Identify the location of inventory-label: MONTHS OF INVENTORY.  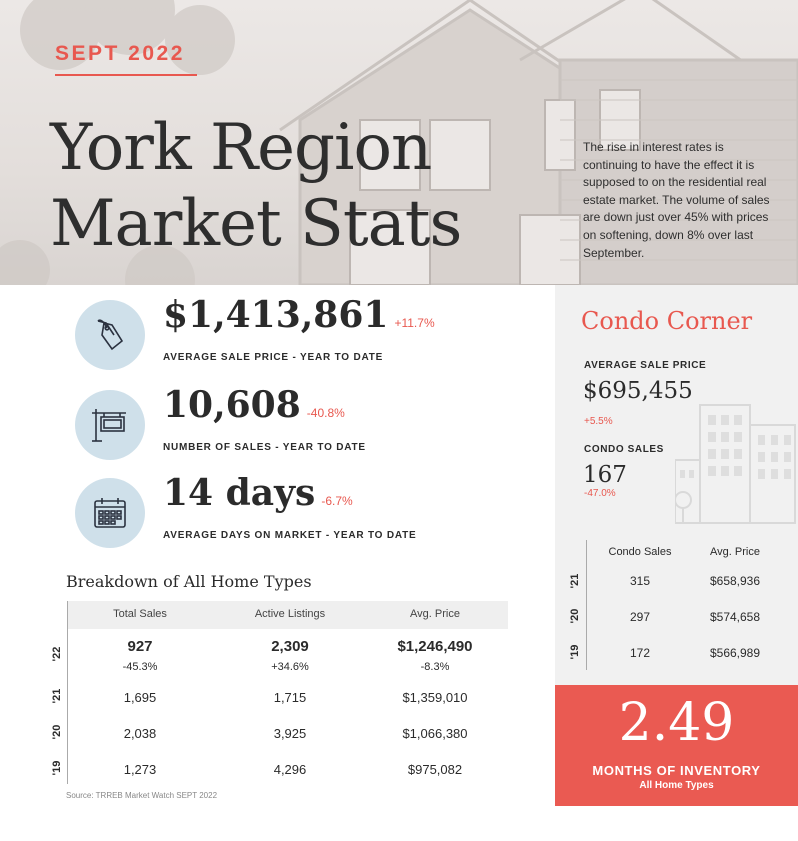
(676, 770).